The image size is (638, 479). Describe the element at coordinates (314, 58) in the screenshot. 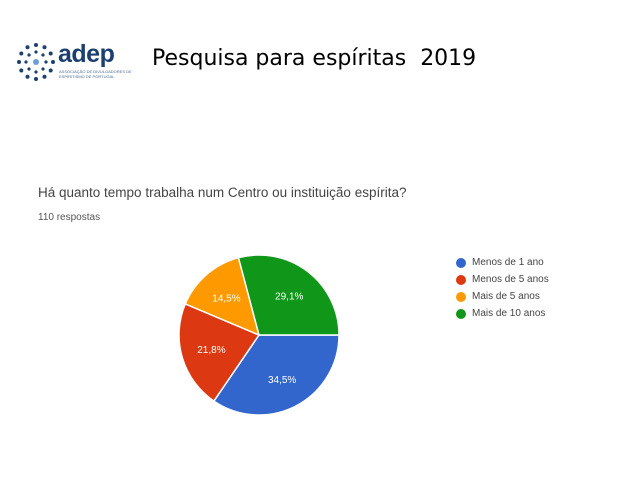

I see `slide-title: Pesquisa para espíritas 2019` at that location.